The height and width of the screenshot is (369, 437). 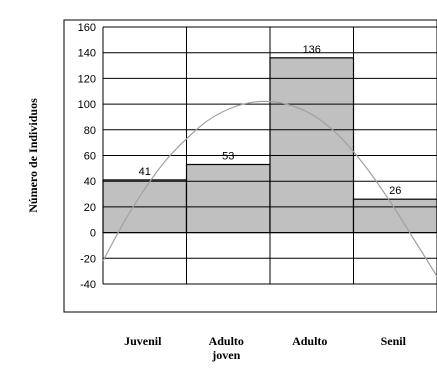 What do you see at coordinates (394, 341) in the screenshot?
I see `category-label: Senil` at bounding box center [394, 341].